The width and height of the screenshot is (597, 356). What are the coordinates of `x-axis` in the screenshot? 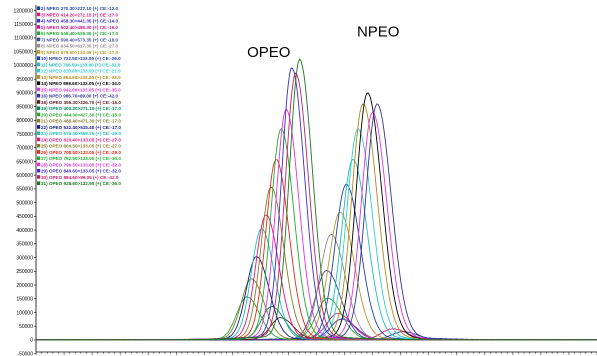 It's located at (316, 353).